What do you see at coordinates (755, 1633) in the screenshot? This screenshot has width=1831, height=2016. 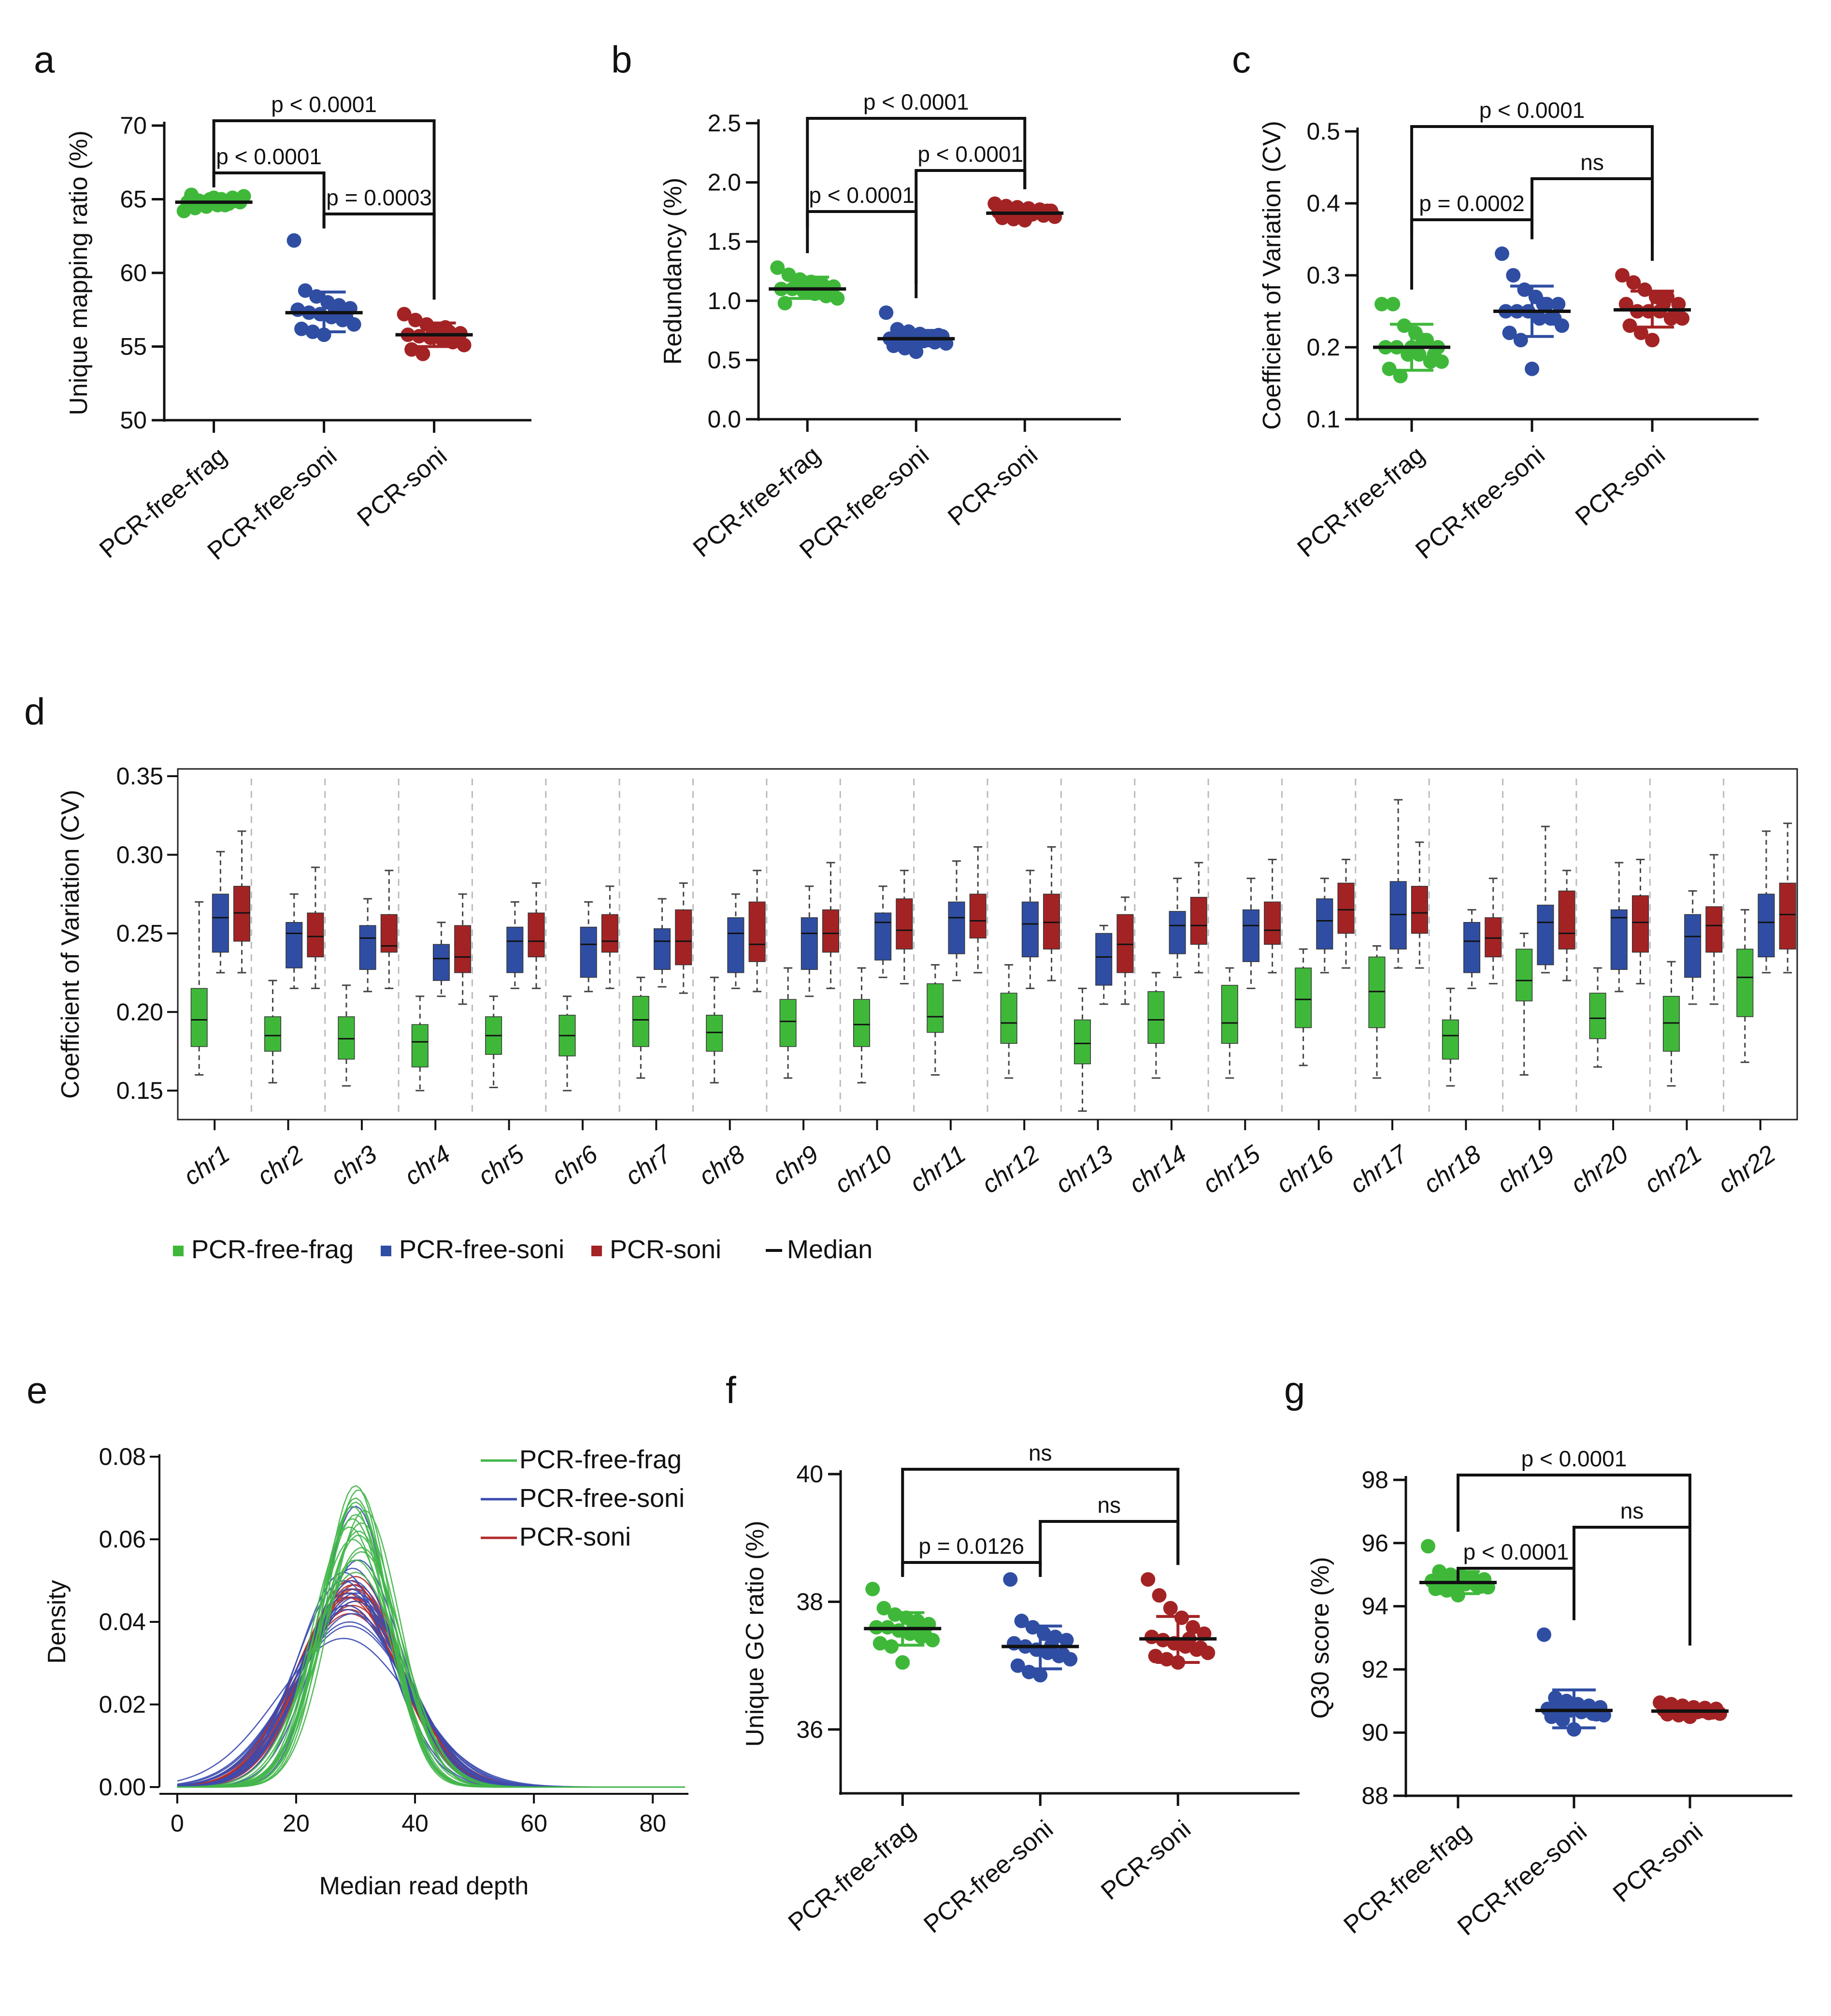 I see `y-axis-label: Unique GC ratio (%)` at bounding box center [755, 1633].